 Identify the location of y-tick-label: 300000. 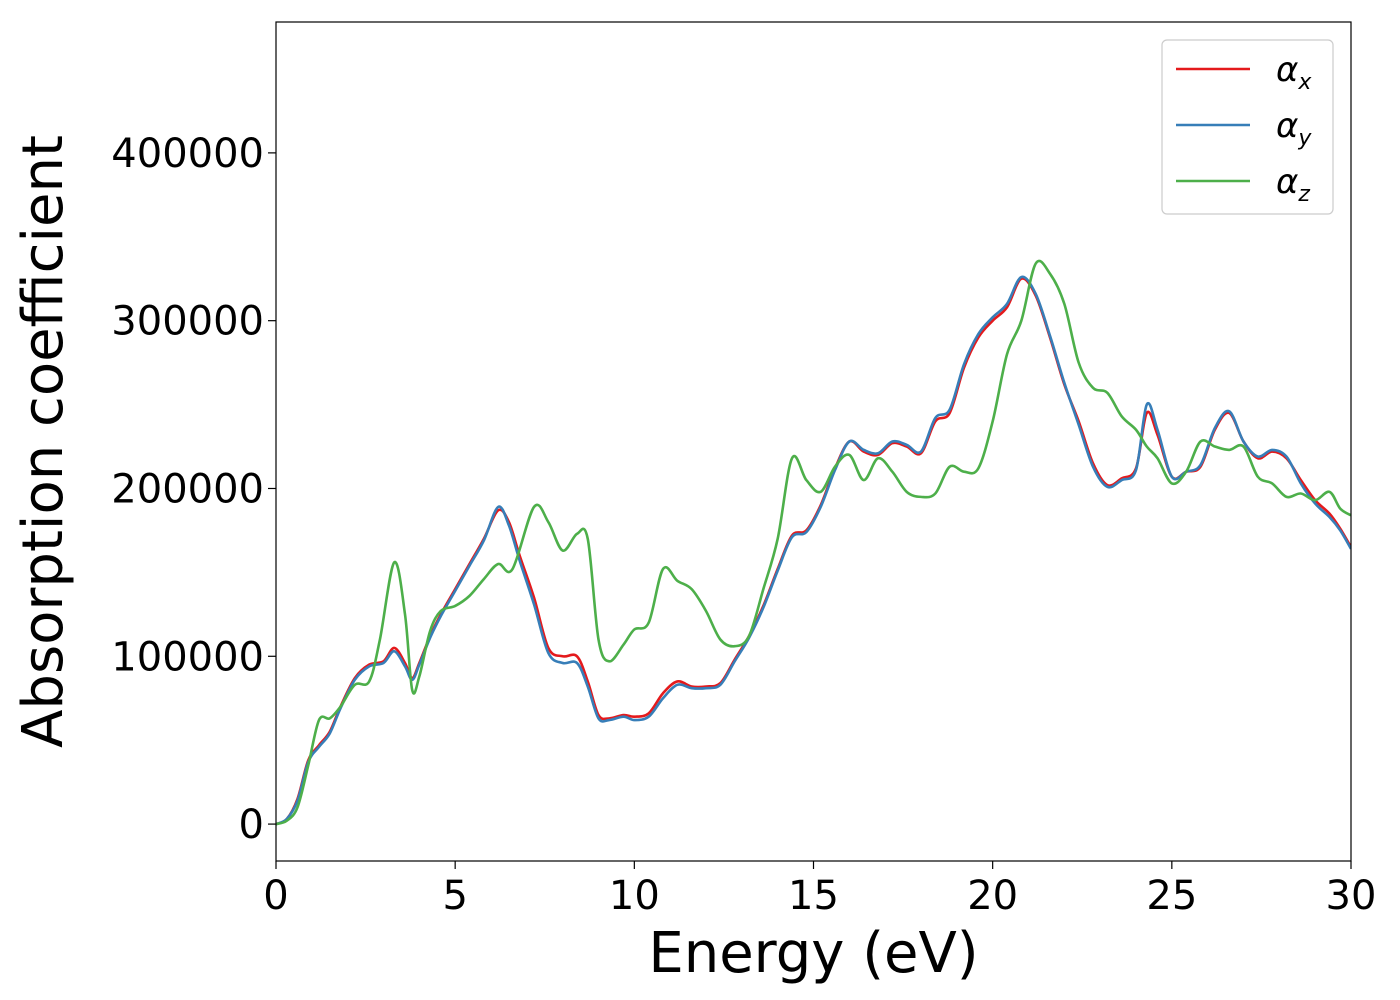
(187, 322).